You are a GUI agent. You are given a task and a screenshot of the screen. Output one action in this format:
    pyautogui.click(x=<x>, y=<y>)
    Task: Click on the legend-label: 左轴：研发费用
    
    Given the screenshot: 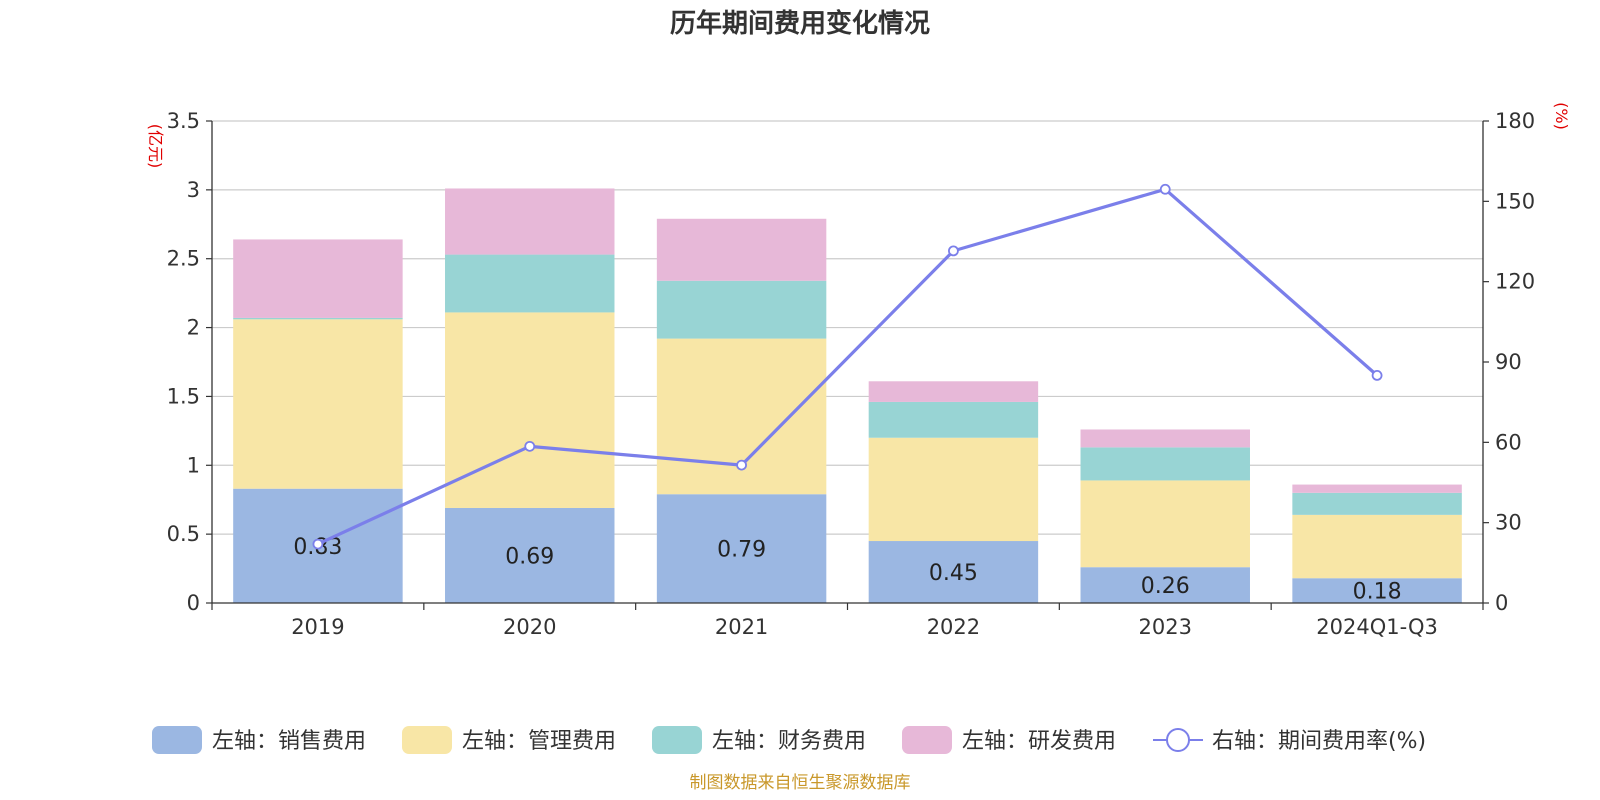 What is the action you would take?
    pyautogui.click(x=1039, y=741)
    